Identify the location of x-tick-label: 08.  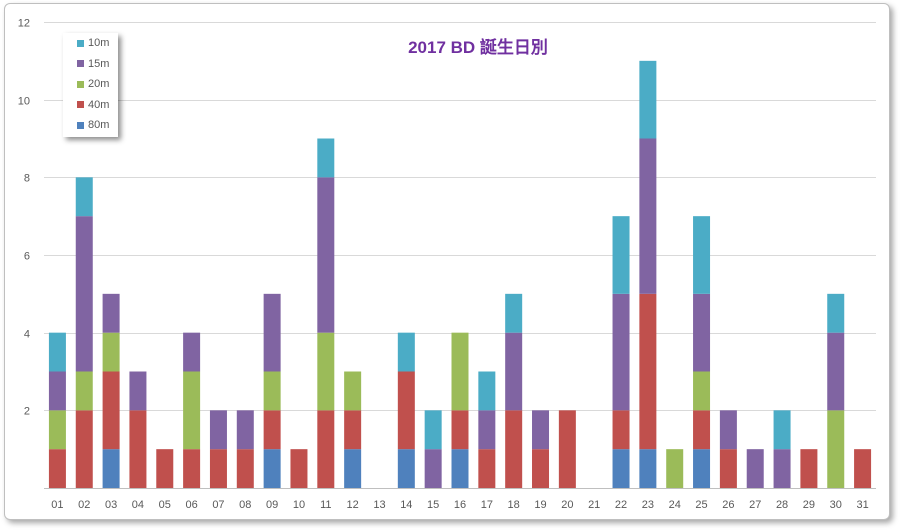
(245, 505).